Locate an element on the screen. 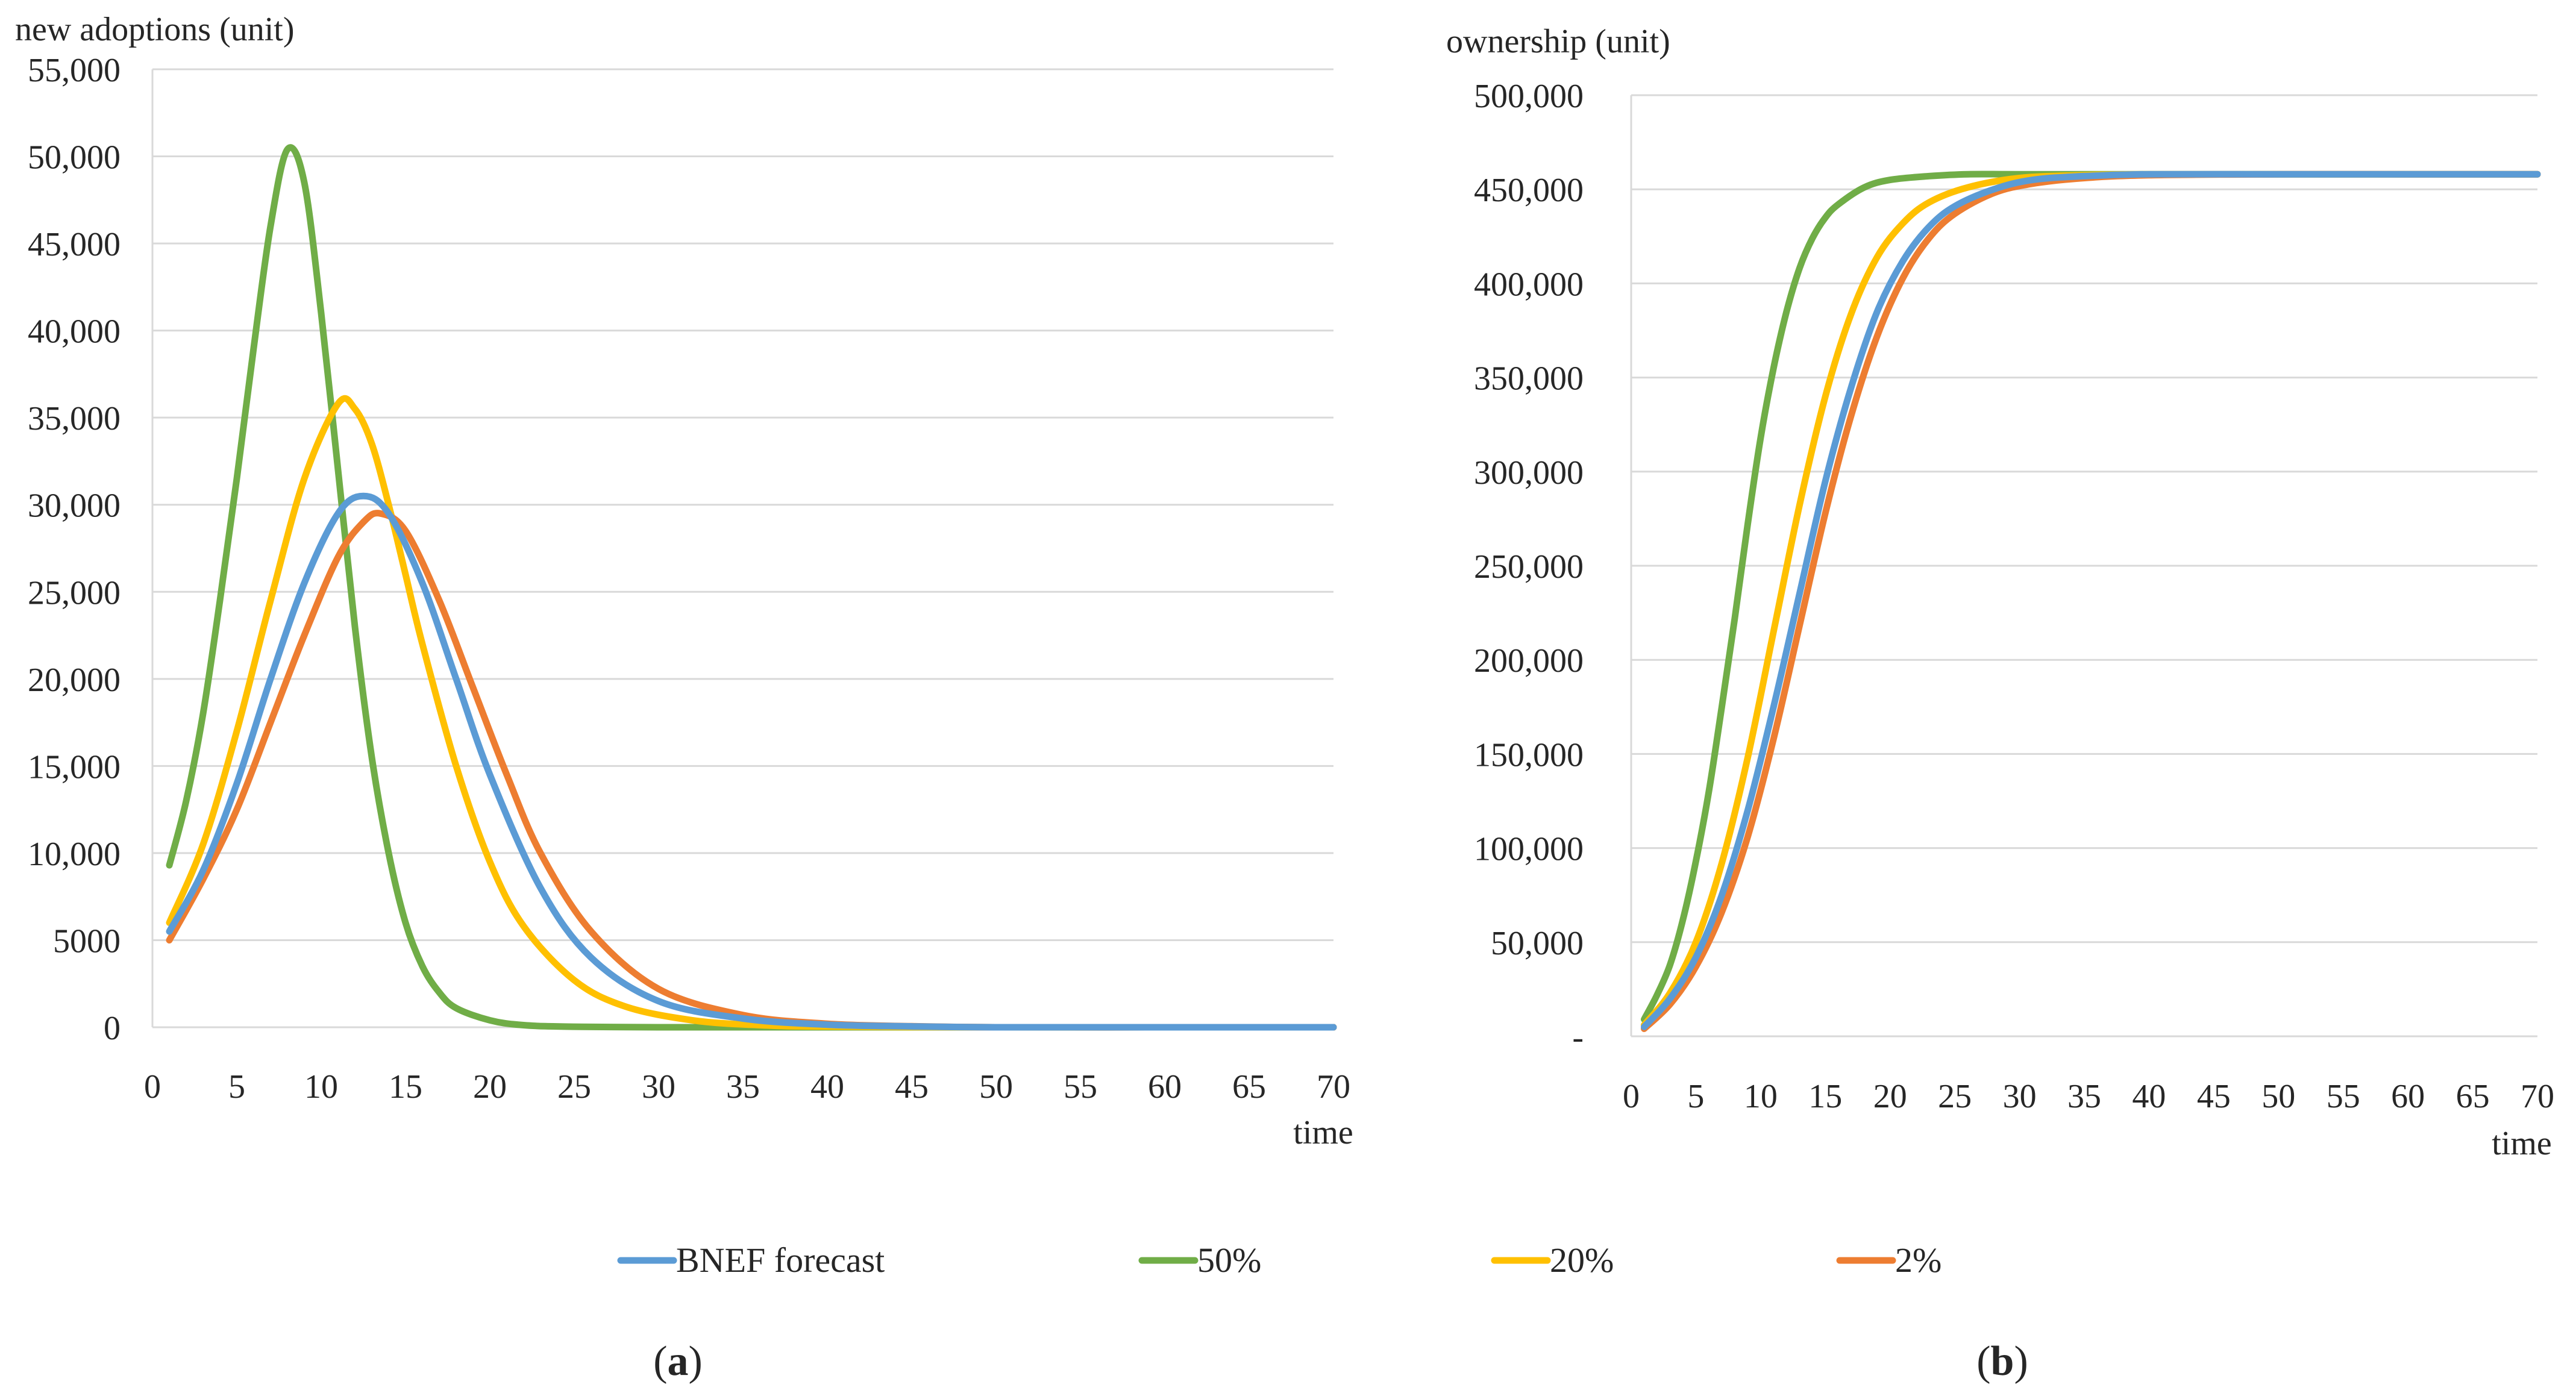 The image size is (2576, 1399). x-tick-label-a: 10 is located at coordinates (321, 1087).